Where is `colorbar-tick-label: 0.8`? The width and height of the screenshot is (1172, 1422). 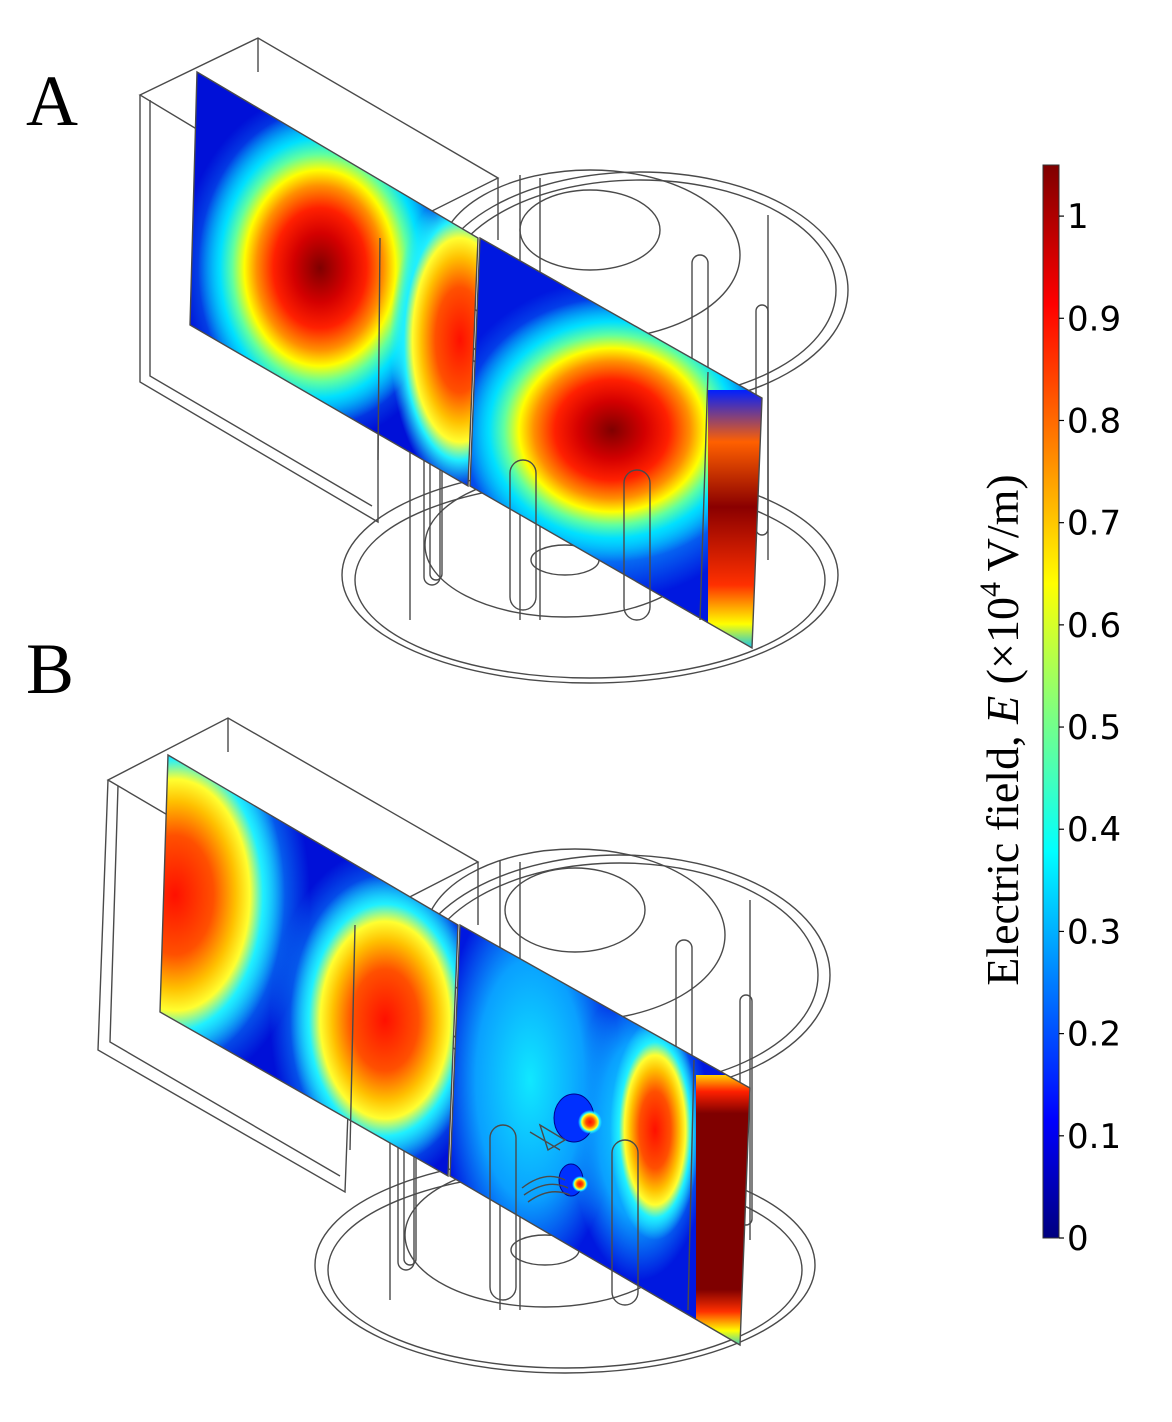
colorbar-tick-label: 0.8 is located at coordinates (1094, 421).